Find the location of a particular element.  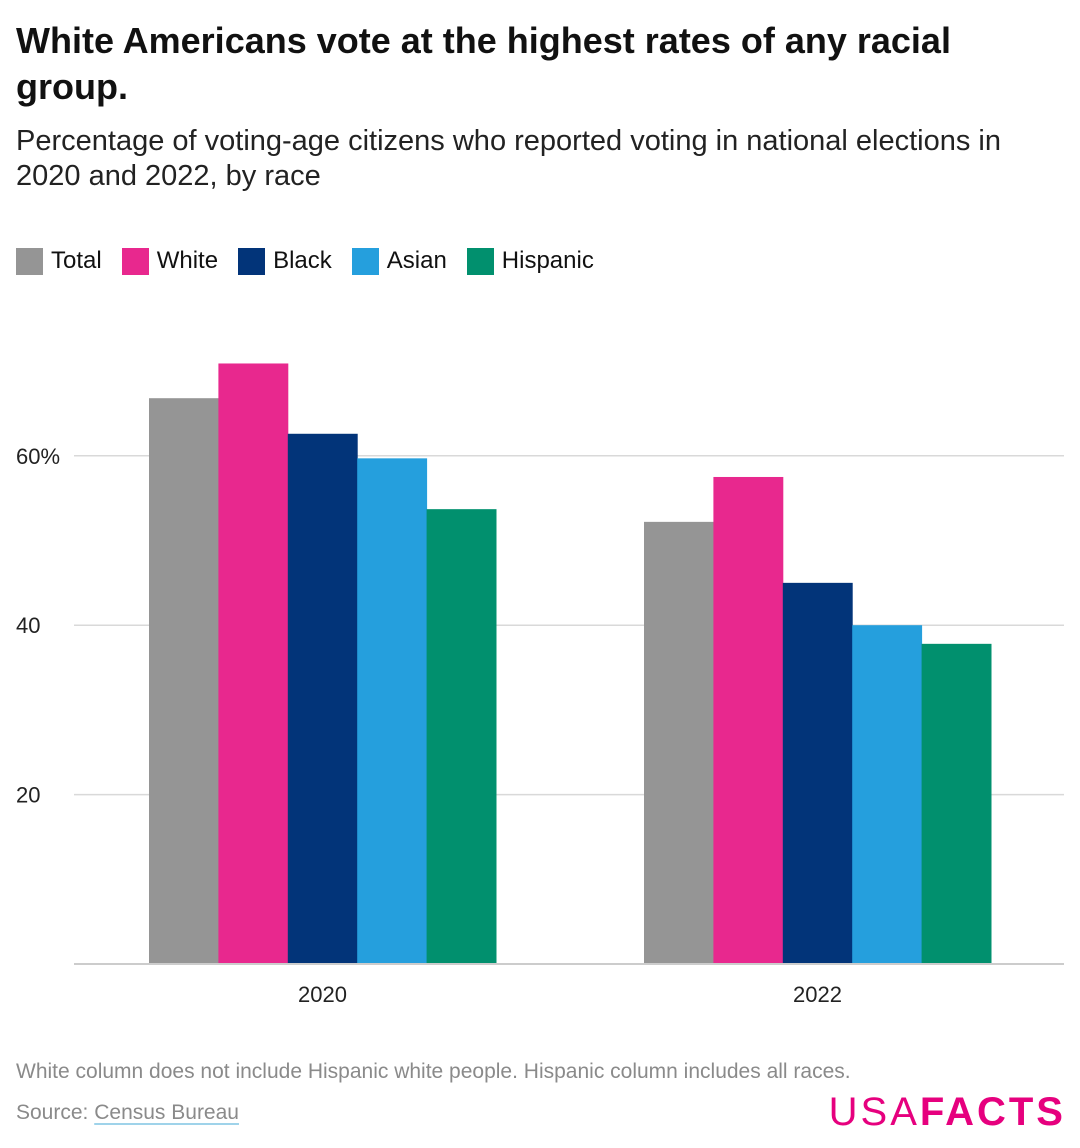

legend-label: Asian is located at coordinates (416, 260).